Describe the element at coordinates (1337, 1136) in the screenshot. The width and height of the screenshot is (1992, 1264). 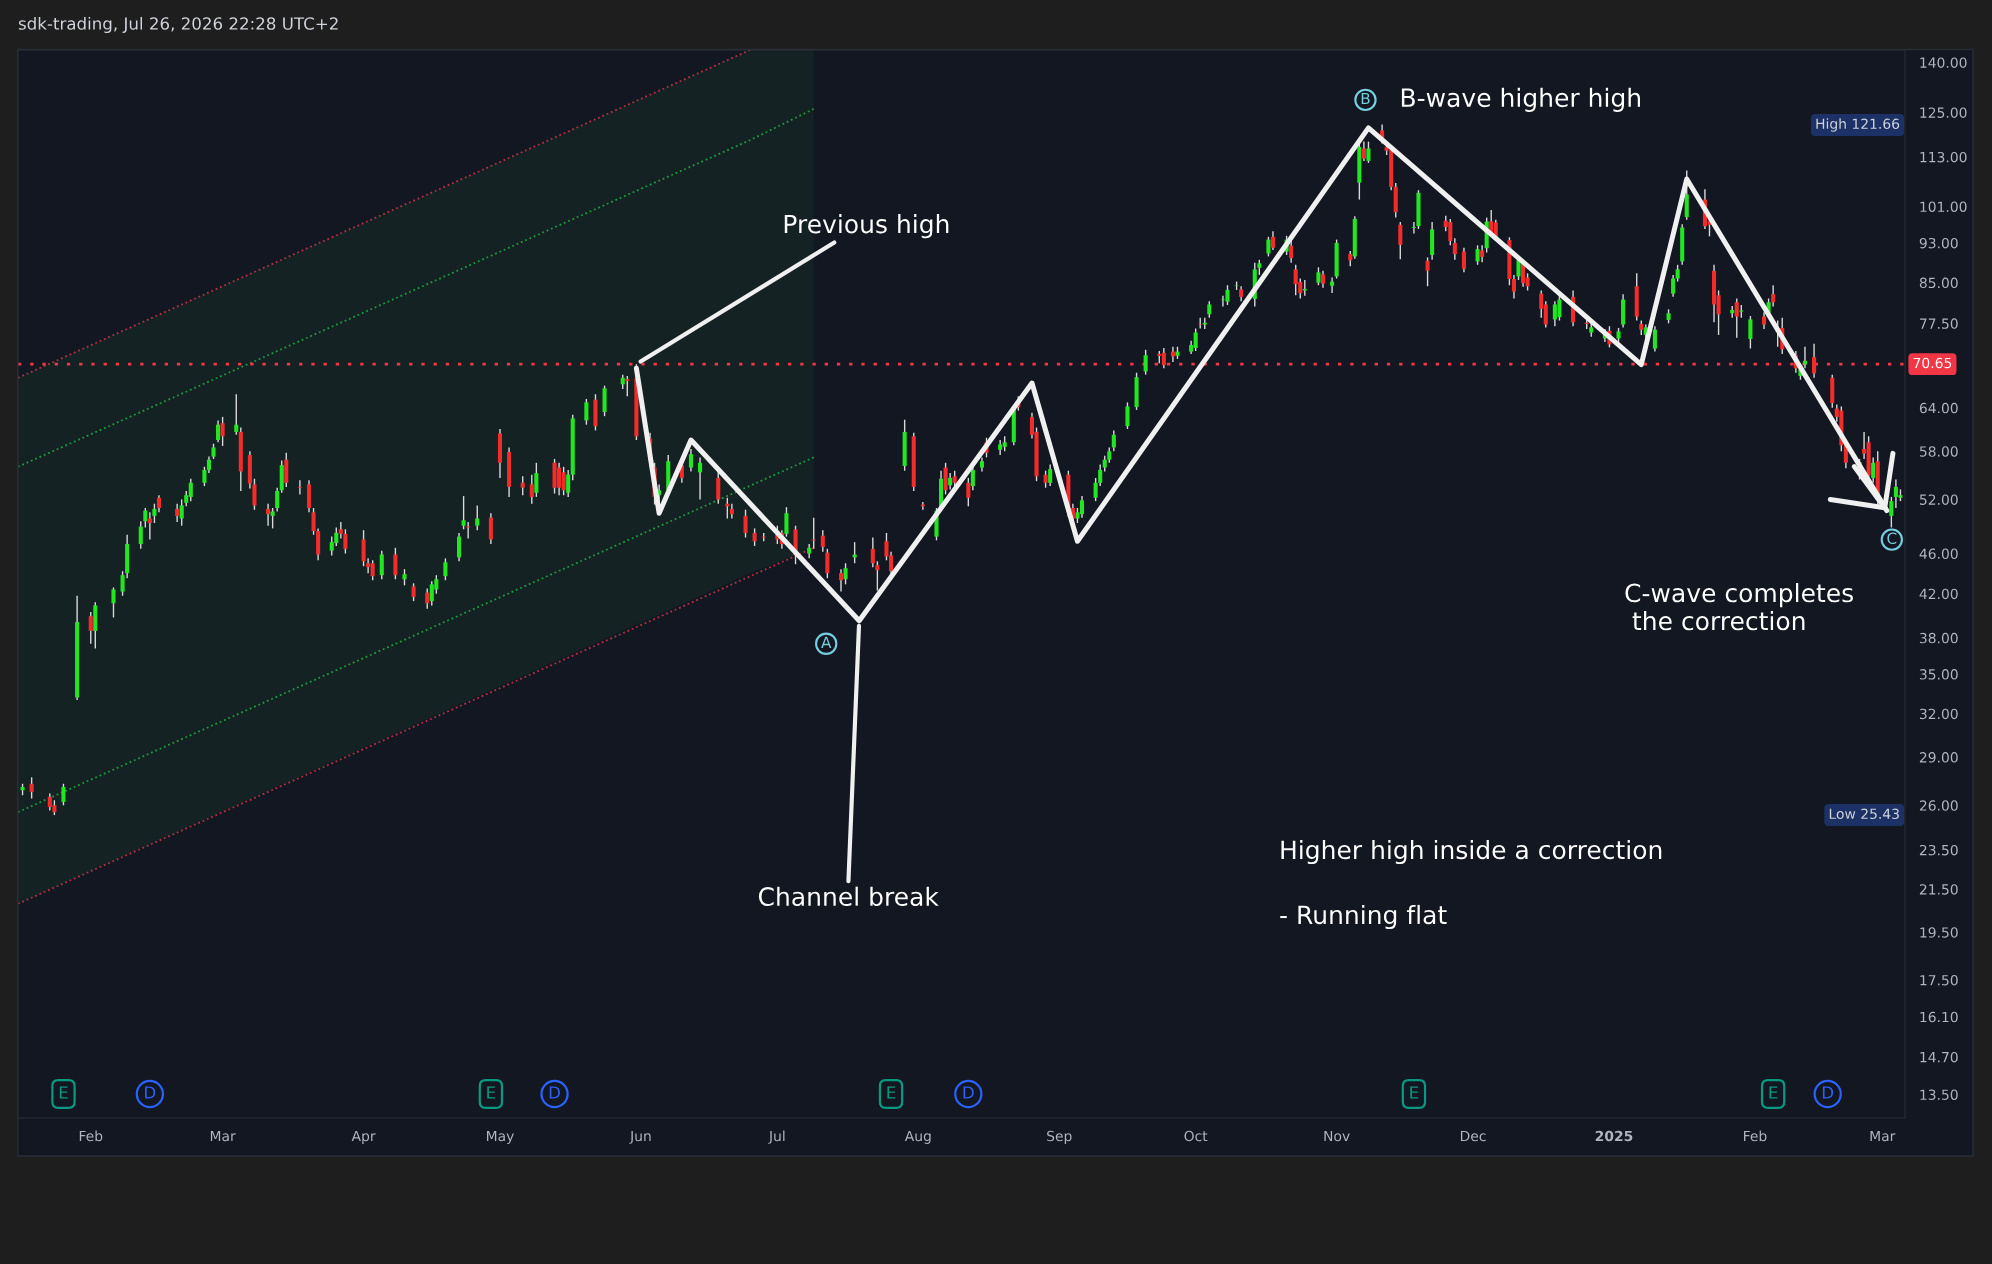
I see `x-tick-label: Nov` at that location.